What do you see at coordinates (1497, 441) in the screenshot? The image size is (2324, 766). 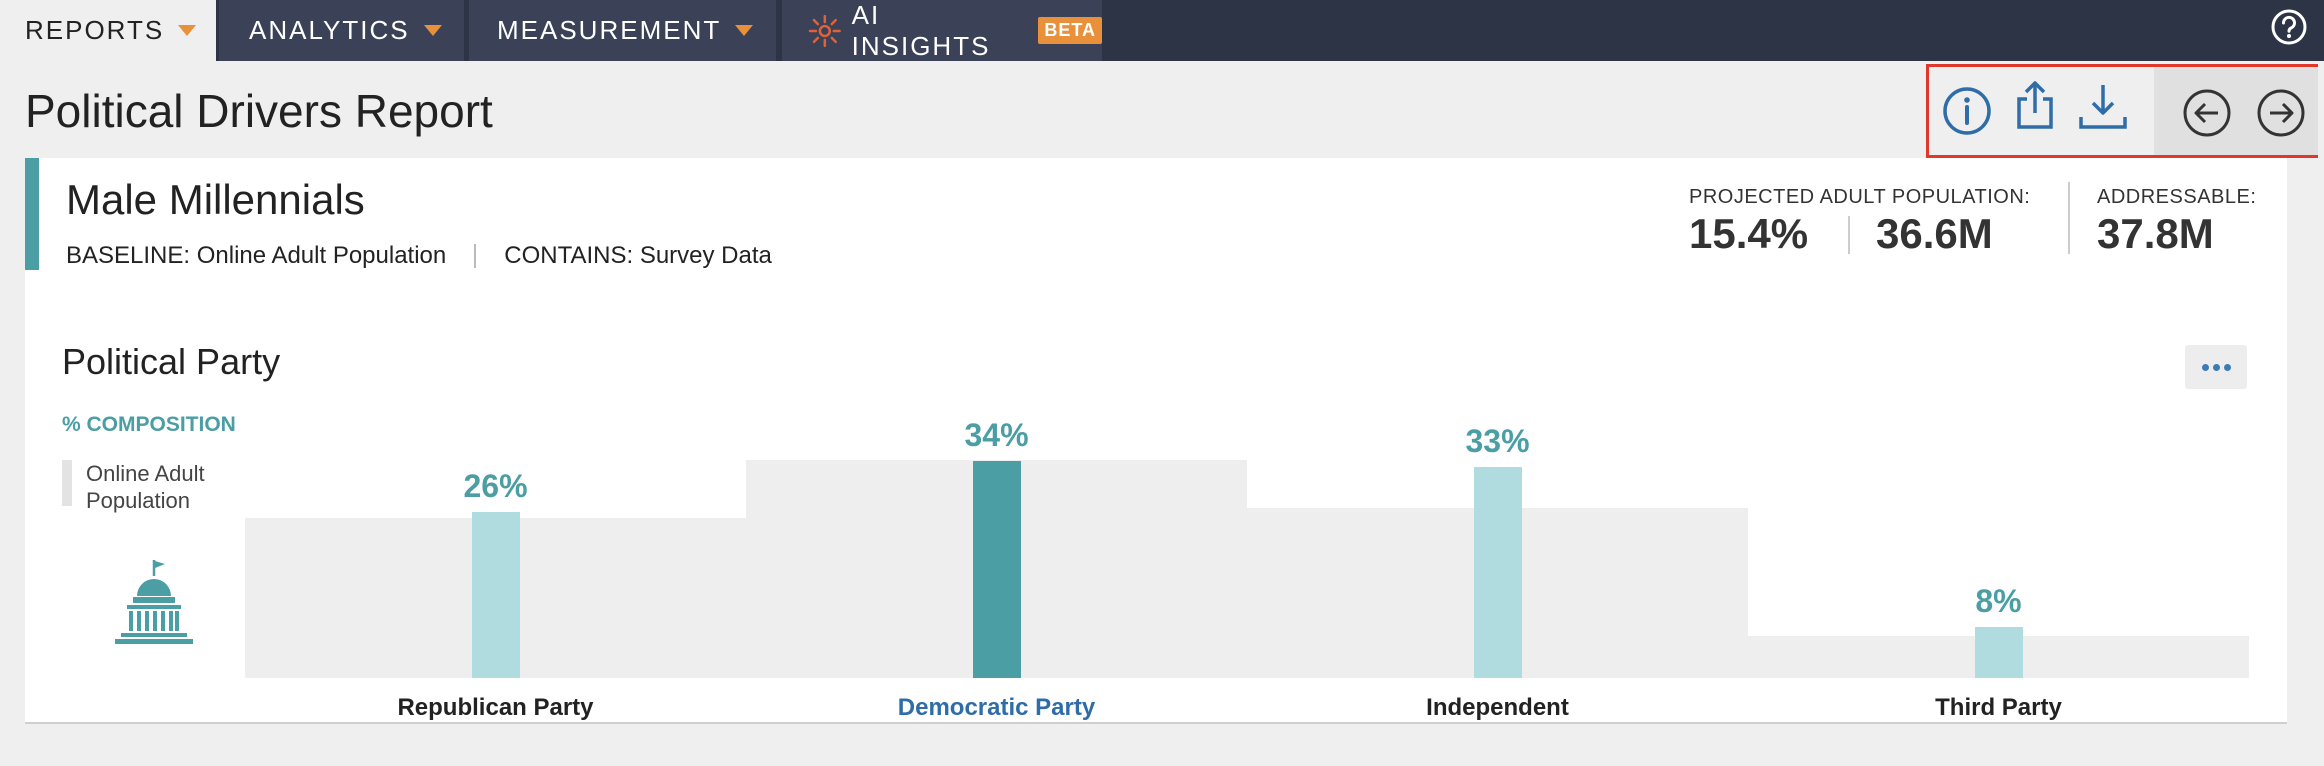 I see `data-label: 33%` at bounding box center [1497, 441].